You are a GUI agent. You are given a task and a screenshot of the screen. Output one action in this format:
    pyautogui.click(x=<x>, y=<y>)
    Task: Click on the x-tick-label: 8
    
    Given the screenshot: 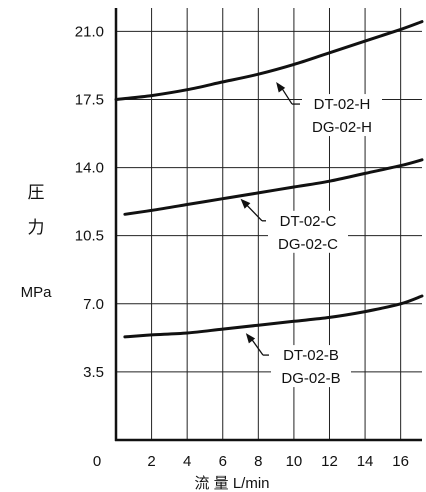 What is the action you would take?
    pyautogui.click(x=258, y=461)
    